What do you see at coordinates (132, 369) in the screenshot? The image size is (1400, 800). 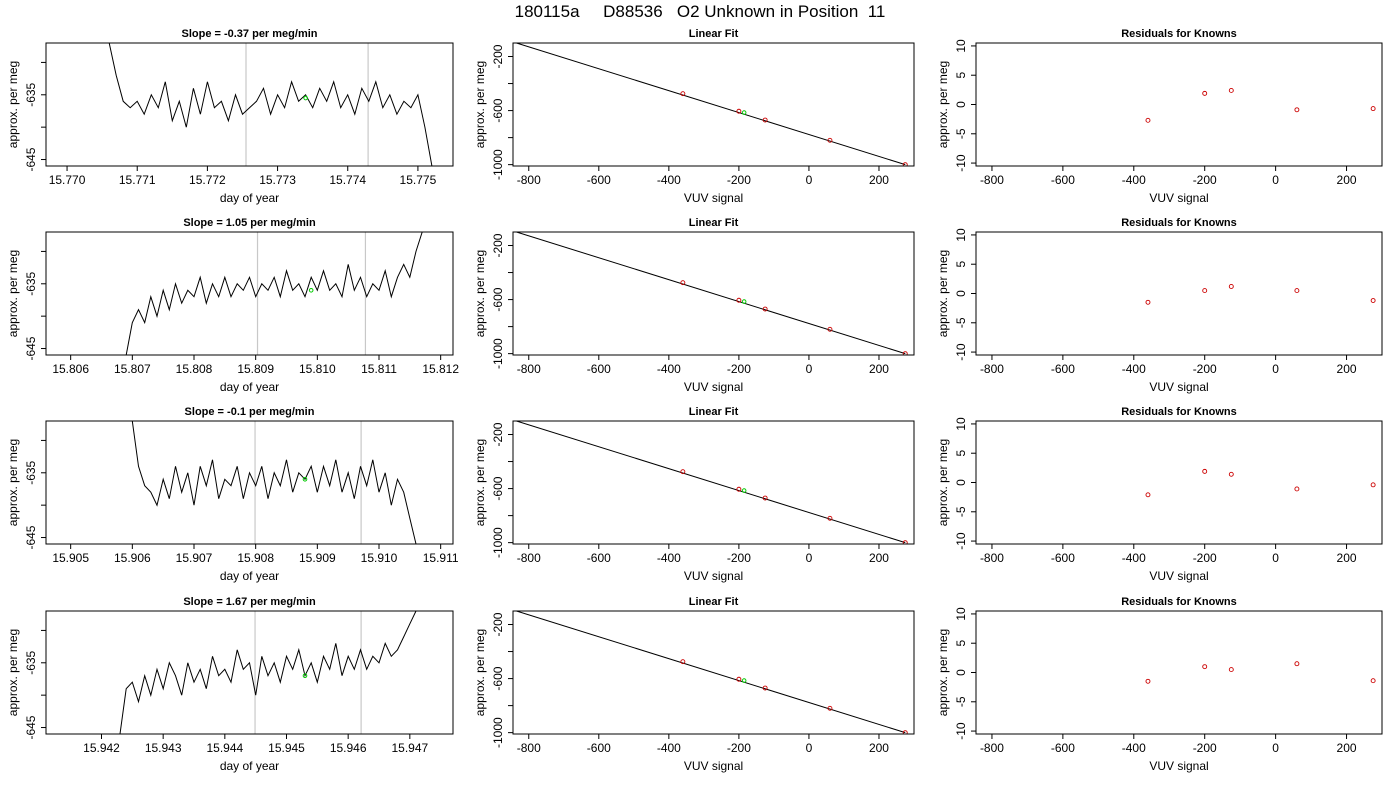 I see `x-tick-label: 15.807` at bounding box center [132, 369].